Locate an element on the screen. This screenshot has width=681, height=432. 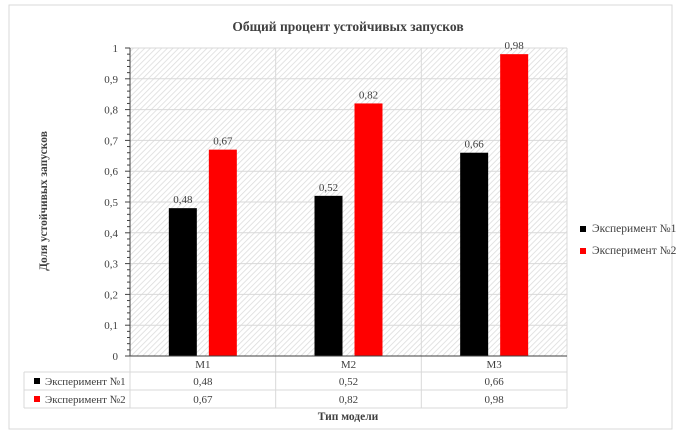
x-tick-label: M1 is located at coordinates (202, 365).